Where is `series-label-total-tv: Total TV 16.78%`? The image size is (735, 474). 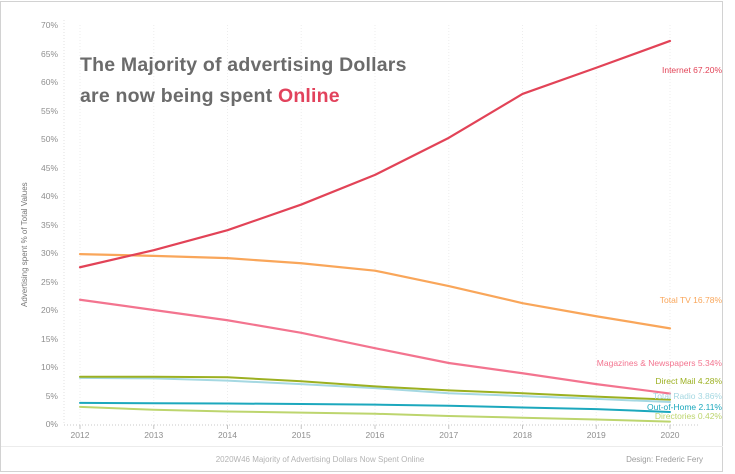 series-label-total-tv: Total TV 16.78% is located at coordinates (690, 300).